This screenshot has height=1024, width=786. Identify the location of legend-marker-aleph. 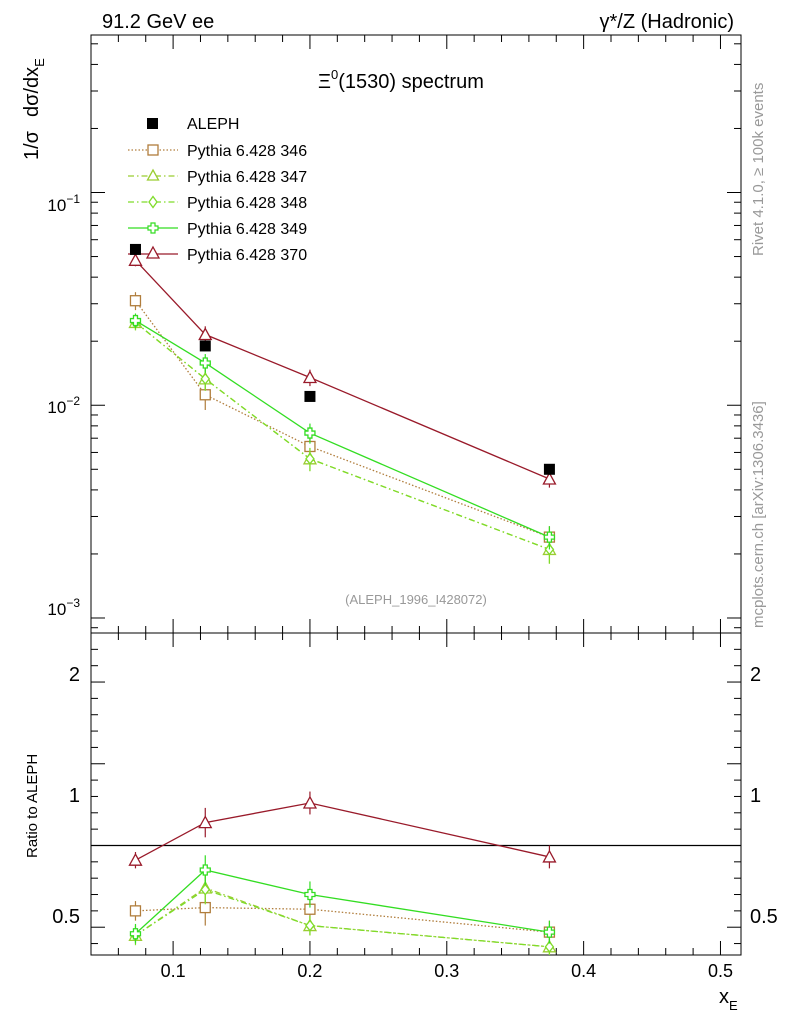
(152, 123).